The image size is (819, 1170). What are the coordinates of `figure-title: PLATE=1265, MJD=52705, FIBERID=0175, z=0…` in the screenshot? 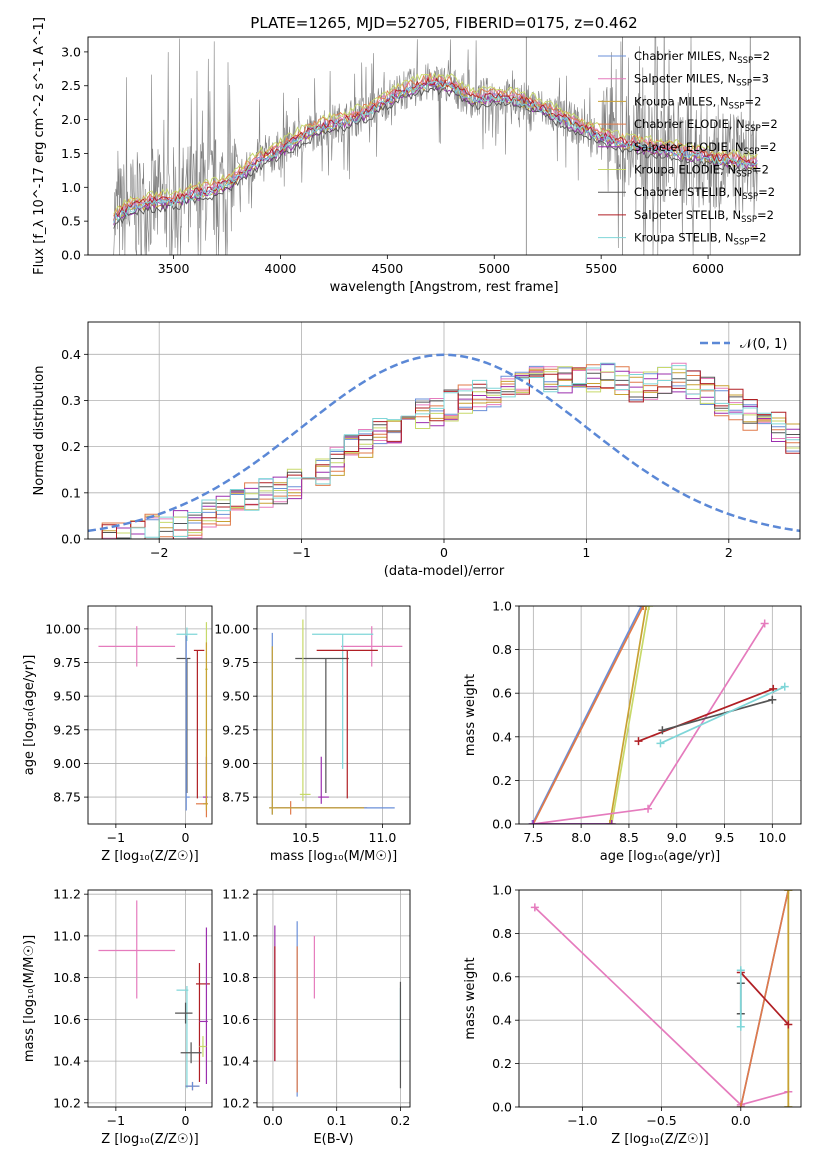 It's located at (443, 23).